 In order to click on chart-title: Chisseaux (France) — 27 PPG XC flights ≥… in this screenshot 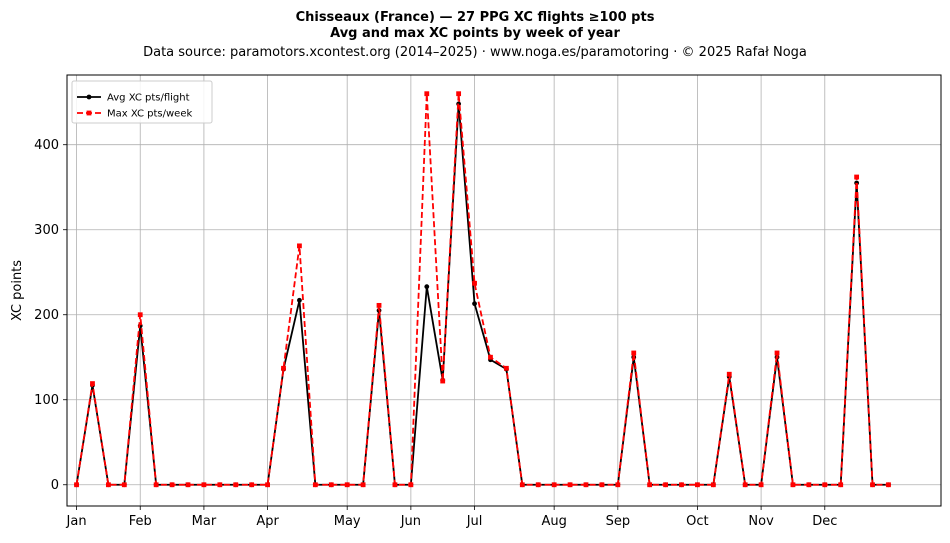, I will do `click(475, 17)`.